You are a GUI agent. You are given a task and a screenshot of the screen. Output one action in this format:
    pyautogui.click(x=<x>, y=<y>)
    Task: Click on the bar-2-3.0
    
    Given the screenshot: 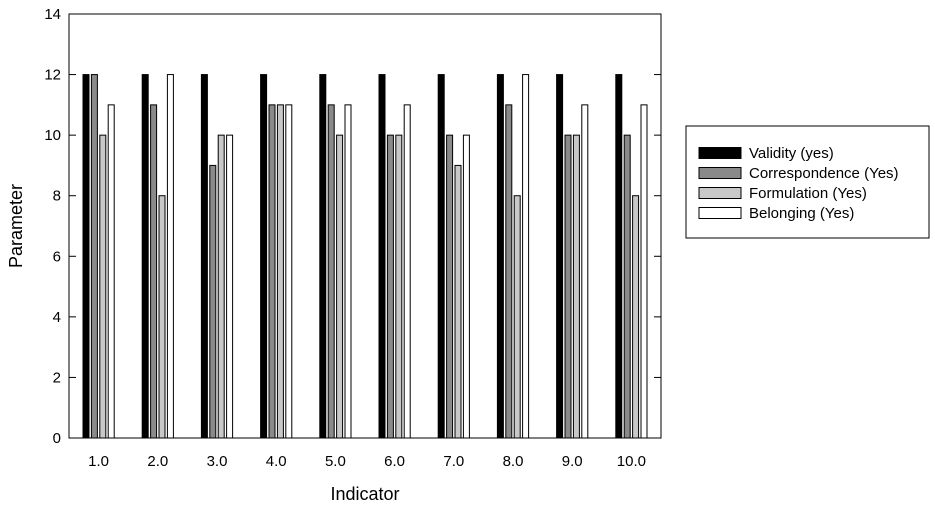 What is the action you would take?
    pyautogui.click(x=213, y=301)
    